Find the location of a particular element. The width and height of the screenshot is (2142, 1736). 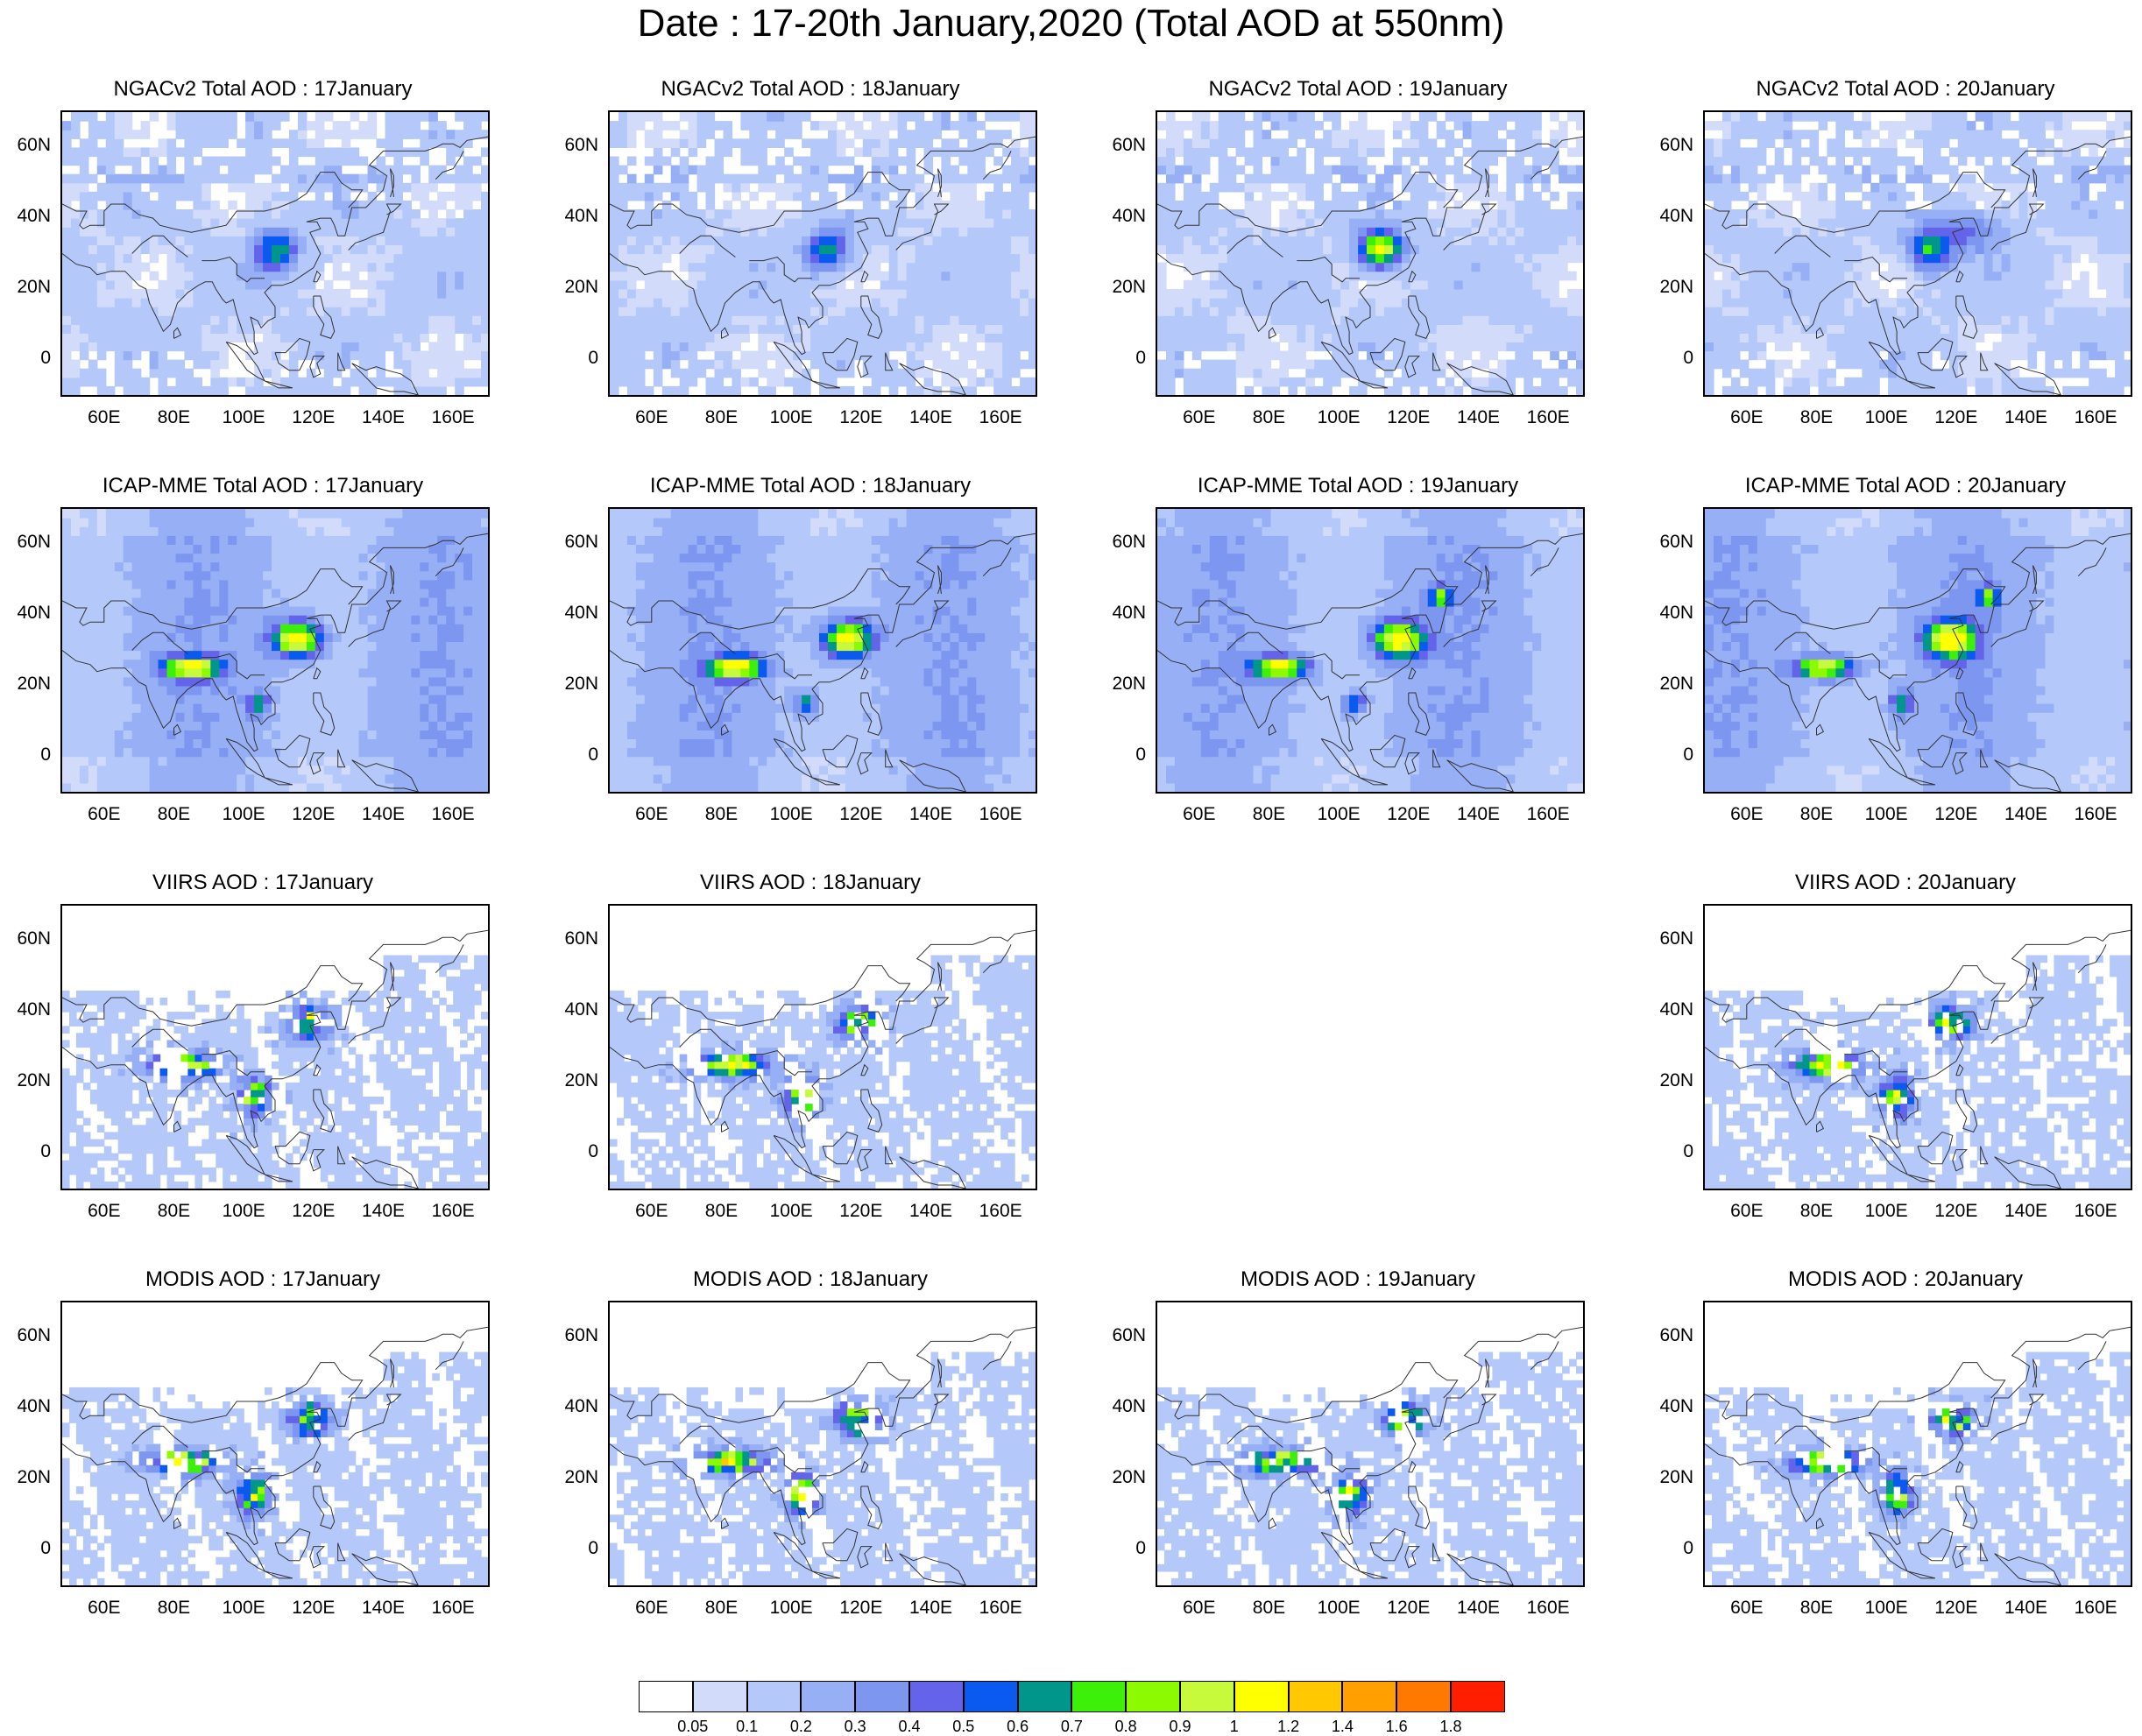

panel-title: ICAP-MME Total AOD : 20January is located at coordinates (1892, 486).